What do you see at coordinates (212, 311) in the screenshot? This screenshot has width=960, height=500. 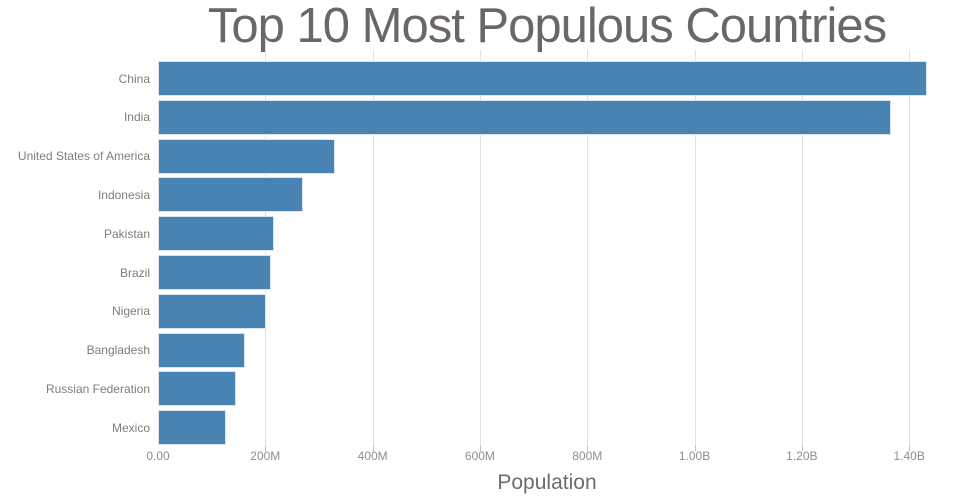 I see `bar-nigeria` at bounding box center [212, 311].